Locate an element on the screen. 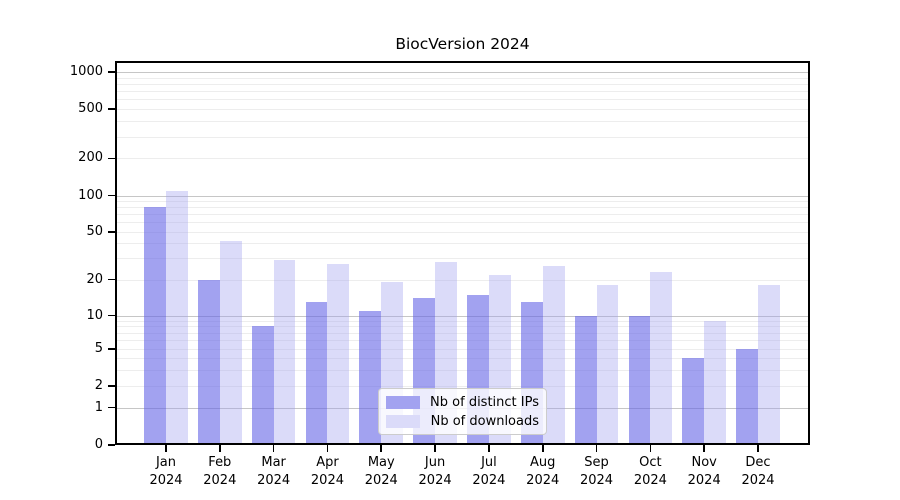  x-tick-label: Jan 2024 is located at coordinates (166, 472).